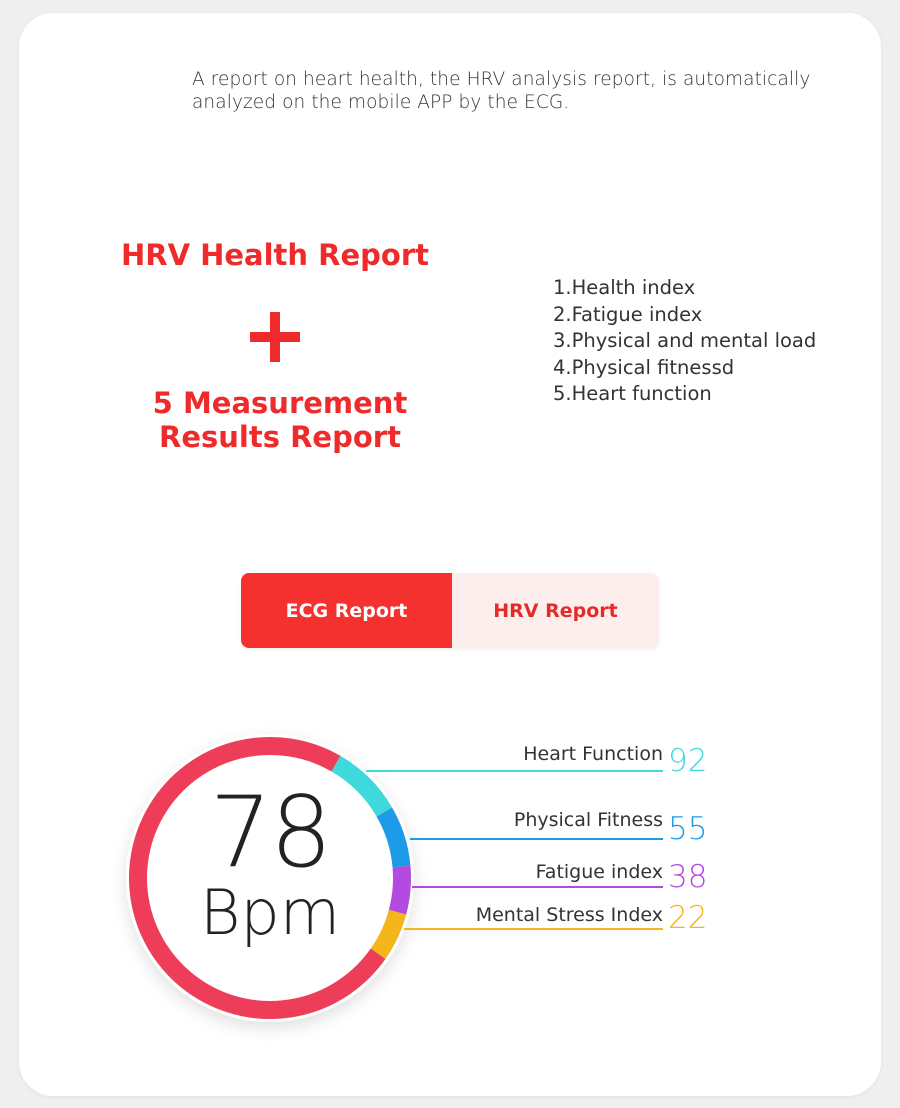  Describe the element at coordinates (628, 314) in the screenshot. I see `index-item-fatigue: 2.Fatigue index` at that location.